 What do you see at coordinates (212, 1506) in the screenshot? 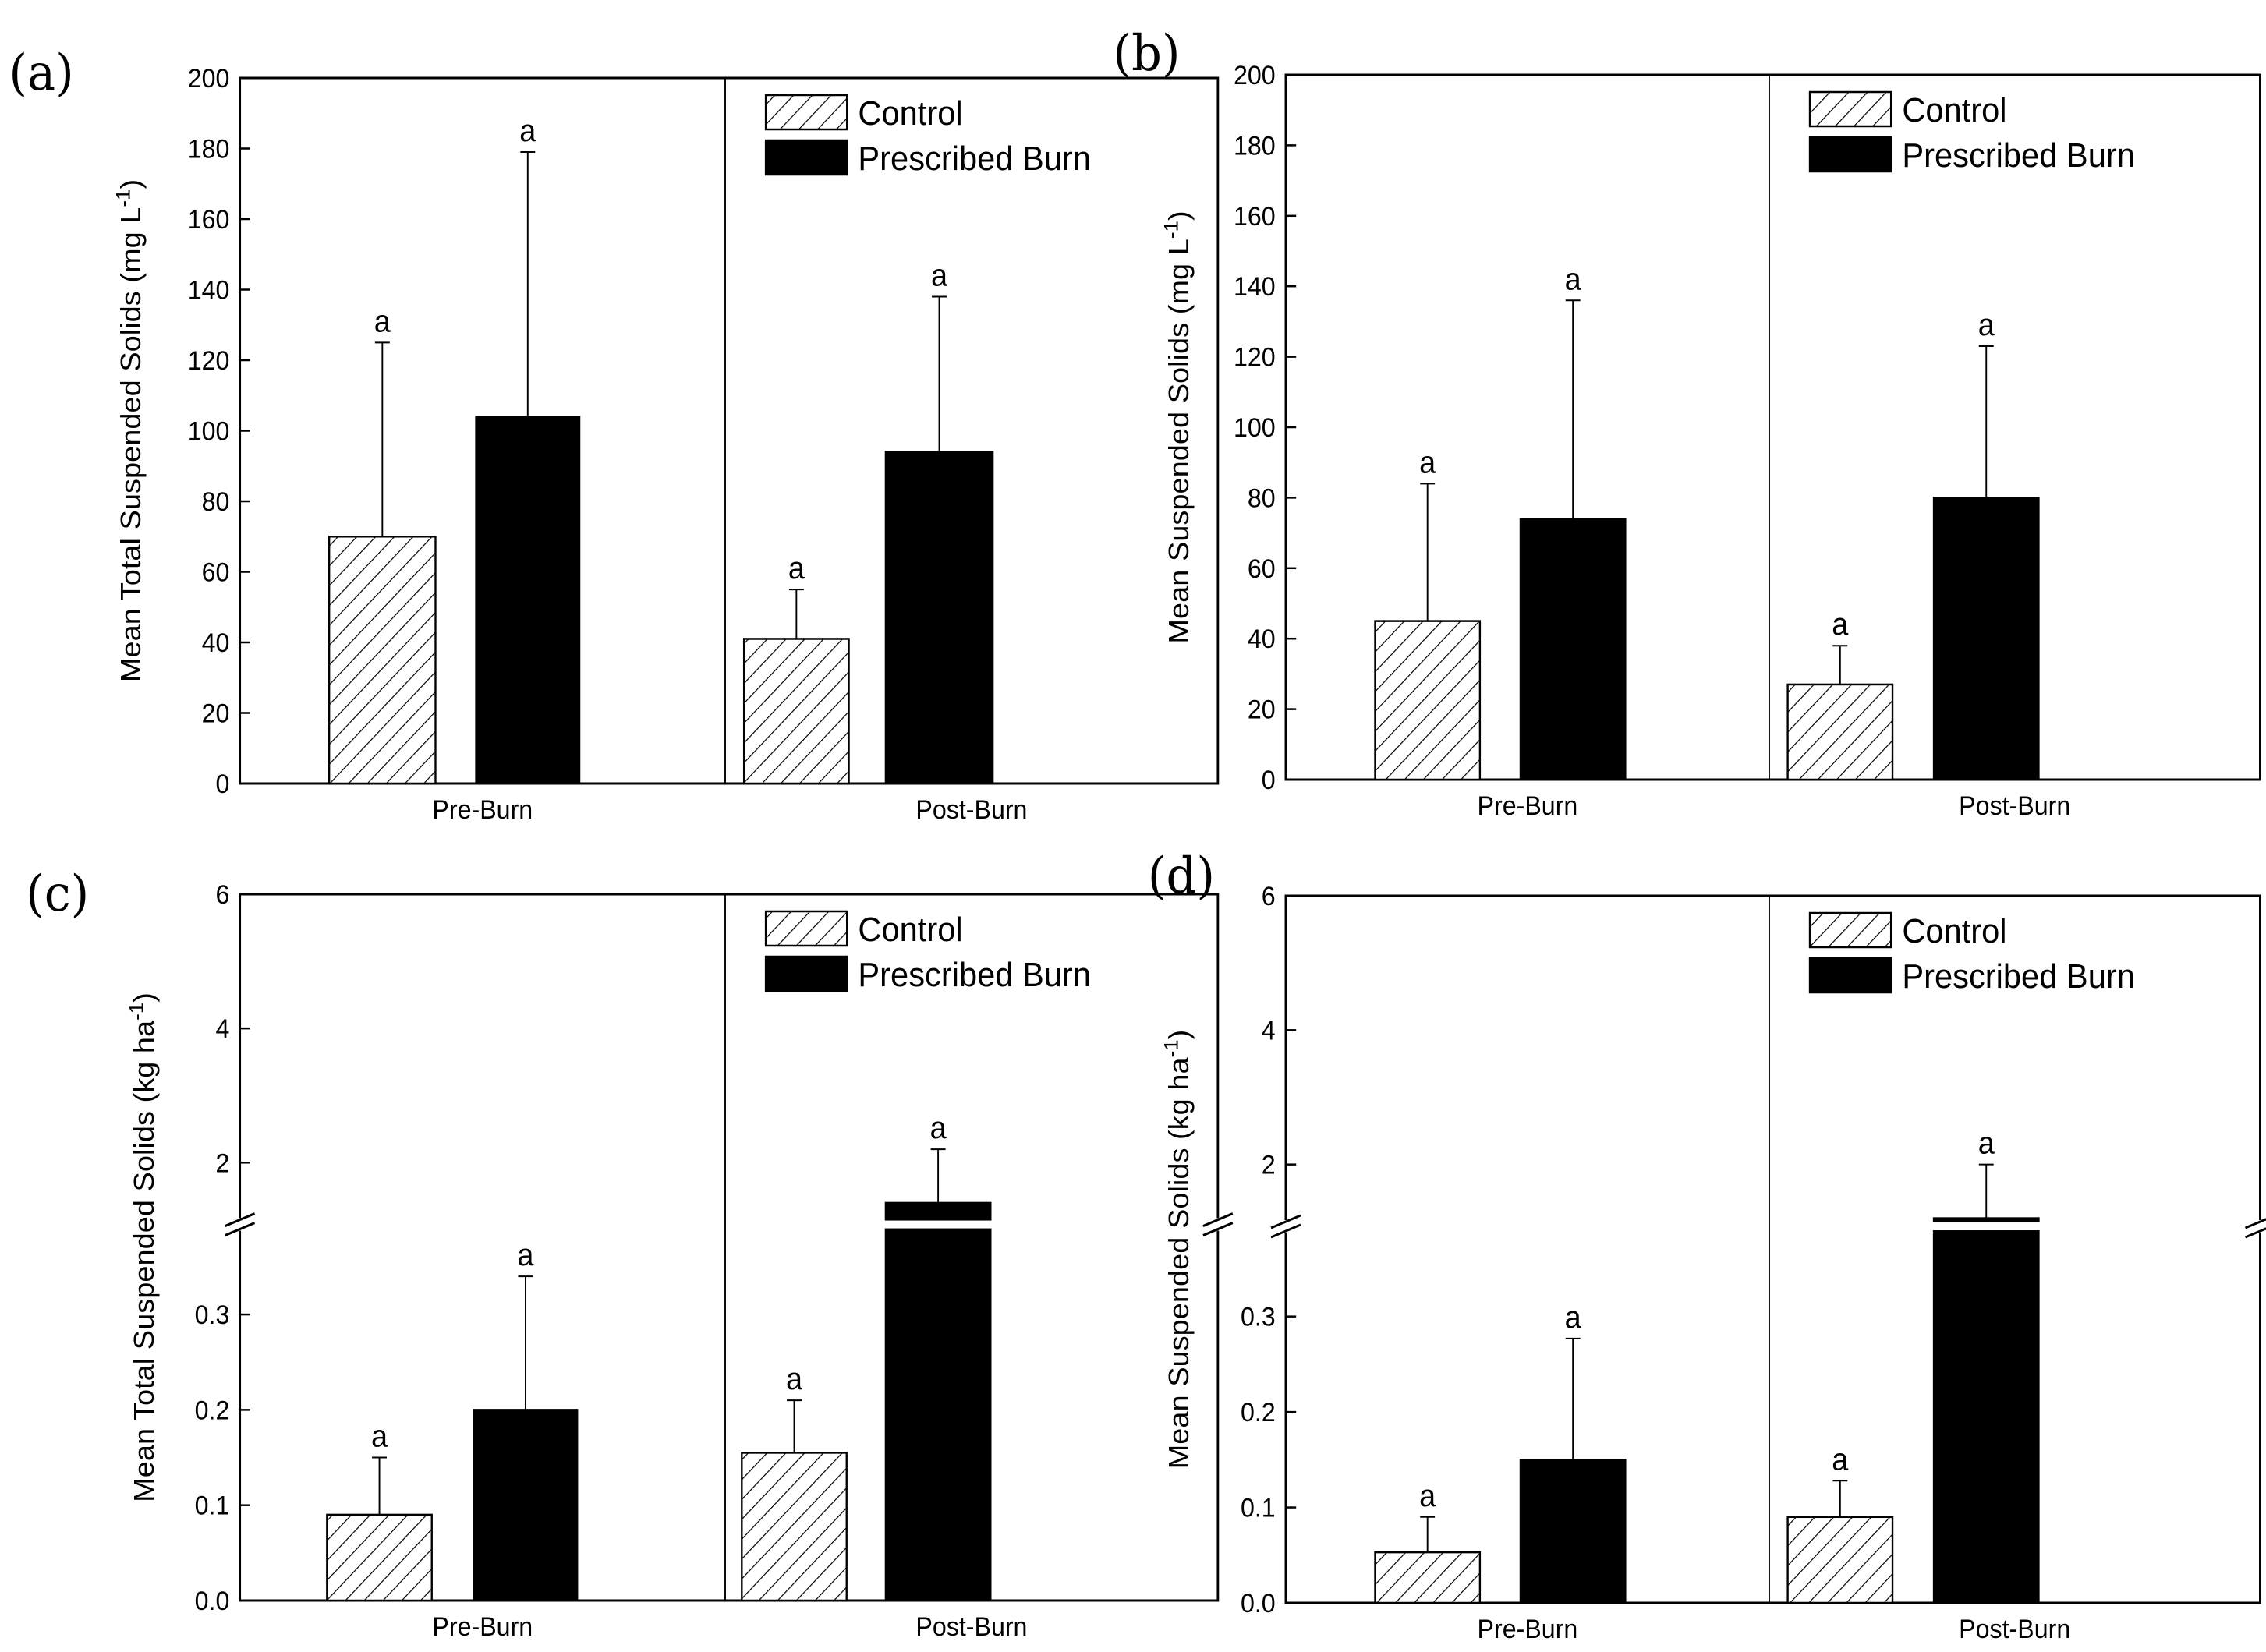
I see `y-tick-label: 0.1` at bounding box center [212, 1506].